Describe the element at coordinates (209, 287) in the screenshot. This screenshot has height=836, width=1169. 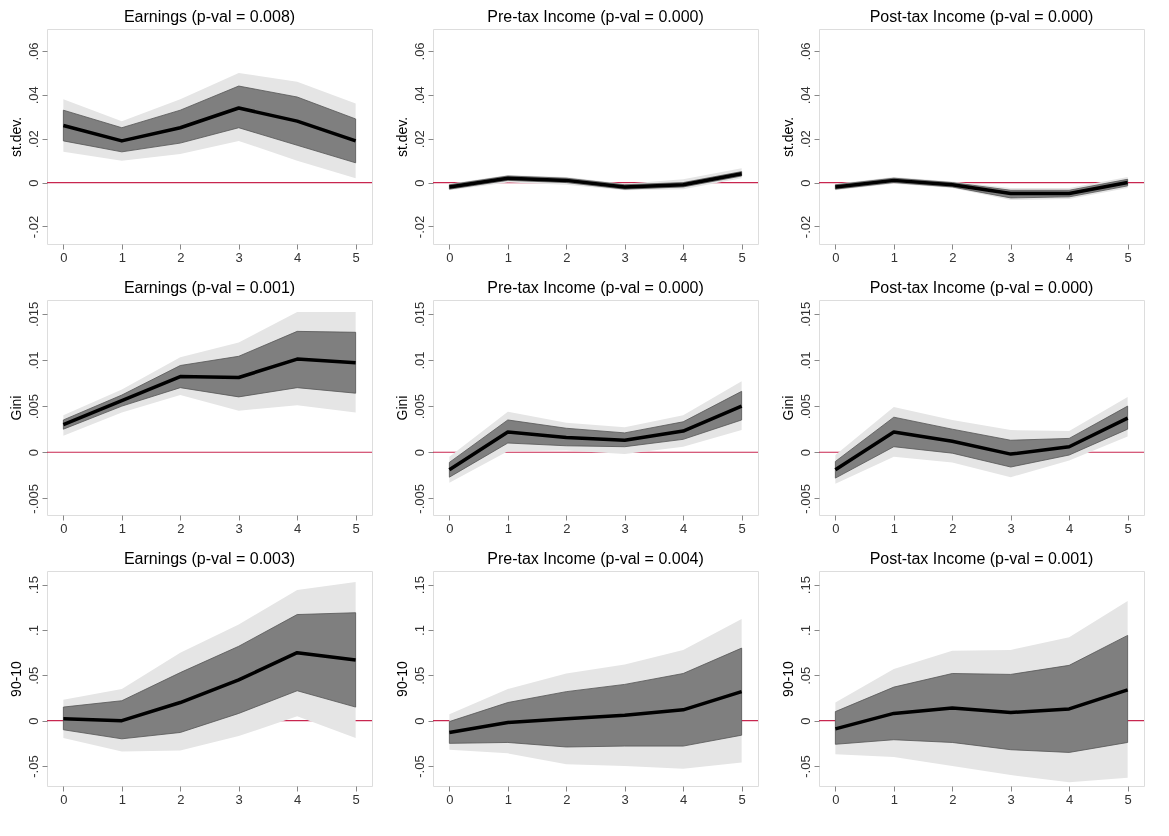
I see `chart-title: Earnings (p-val = 0.001)` at that location.